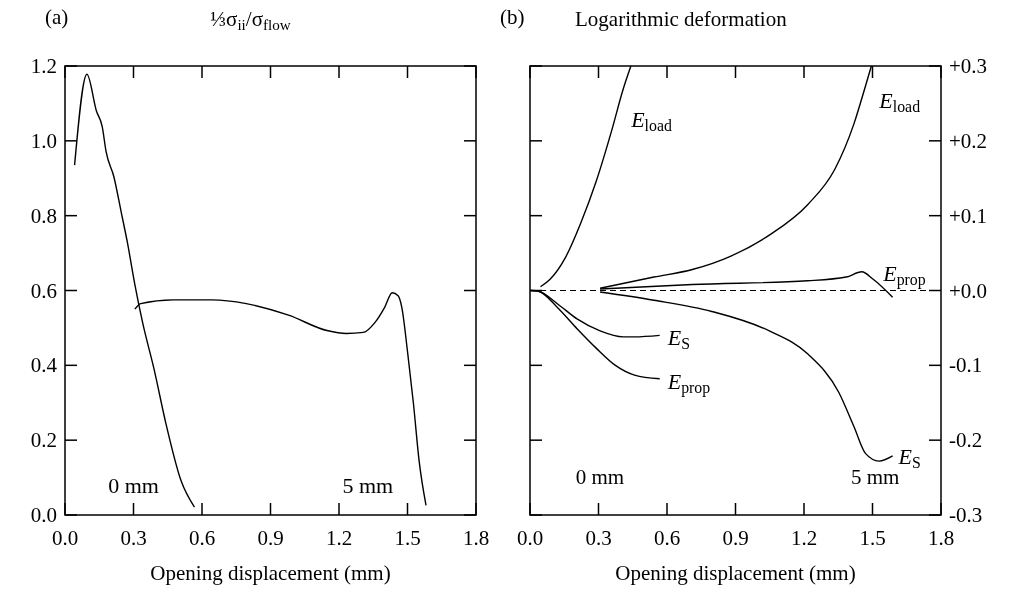 This screenshot has width=1024, height=606. What do you see at coordinates (966, 440) in the screenshot?
I see `y2-tick-label: -0.2` at bounding box center [966, 440].